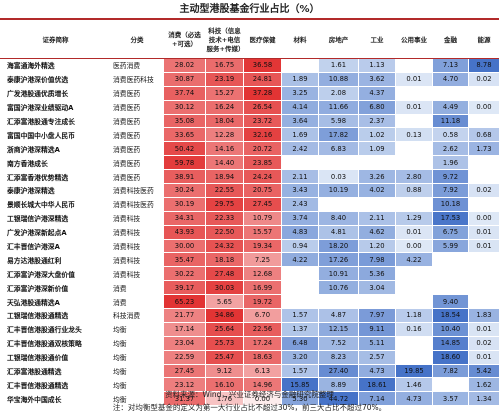 This screenshot has width=499, height=415. I want to click on fund-name: 广发沪港深新起点A, so click(55, 232).